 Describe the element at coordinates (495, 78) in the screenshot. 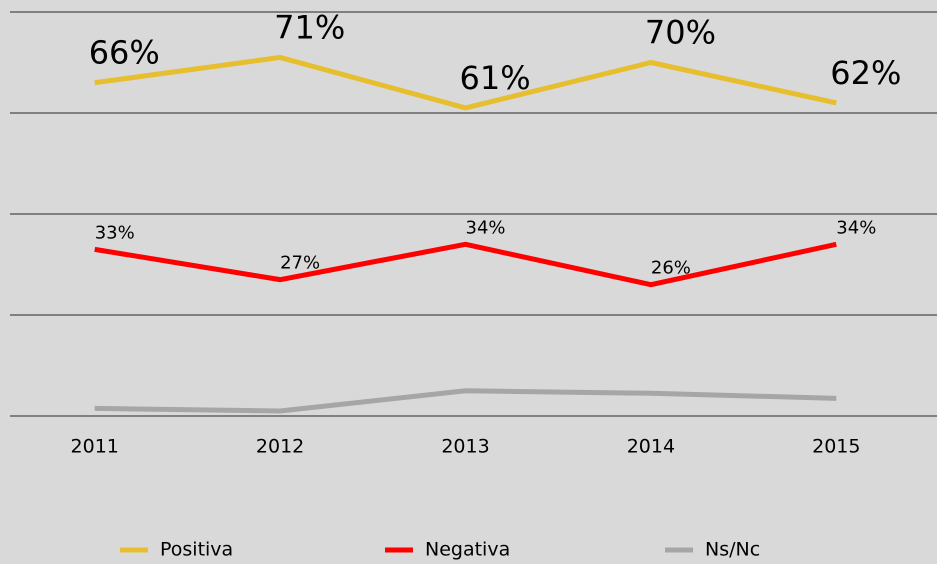

I see `data-label: 61%` at that location.